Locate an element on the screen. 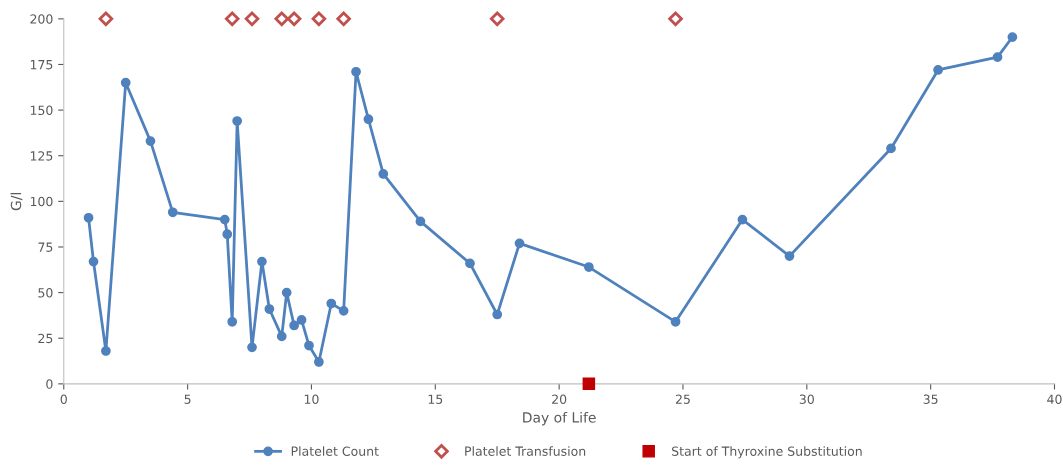  y-tick-label: 25 is located at coordinates (45, 338).